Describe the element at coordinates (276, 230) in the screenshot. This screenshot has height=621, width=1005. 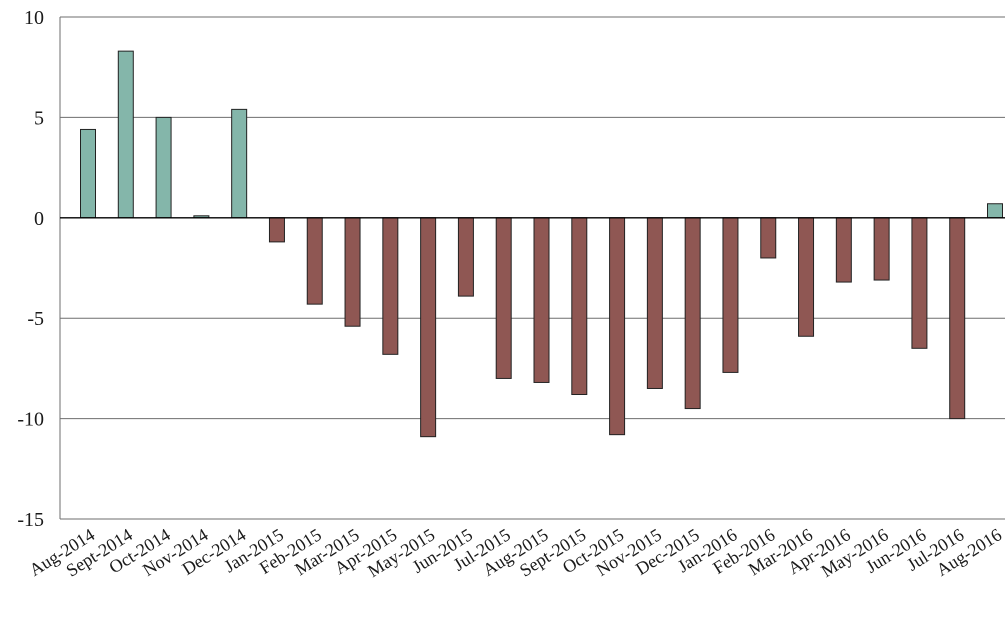
I see `bar-jan-2015` at that location.